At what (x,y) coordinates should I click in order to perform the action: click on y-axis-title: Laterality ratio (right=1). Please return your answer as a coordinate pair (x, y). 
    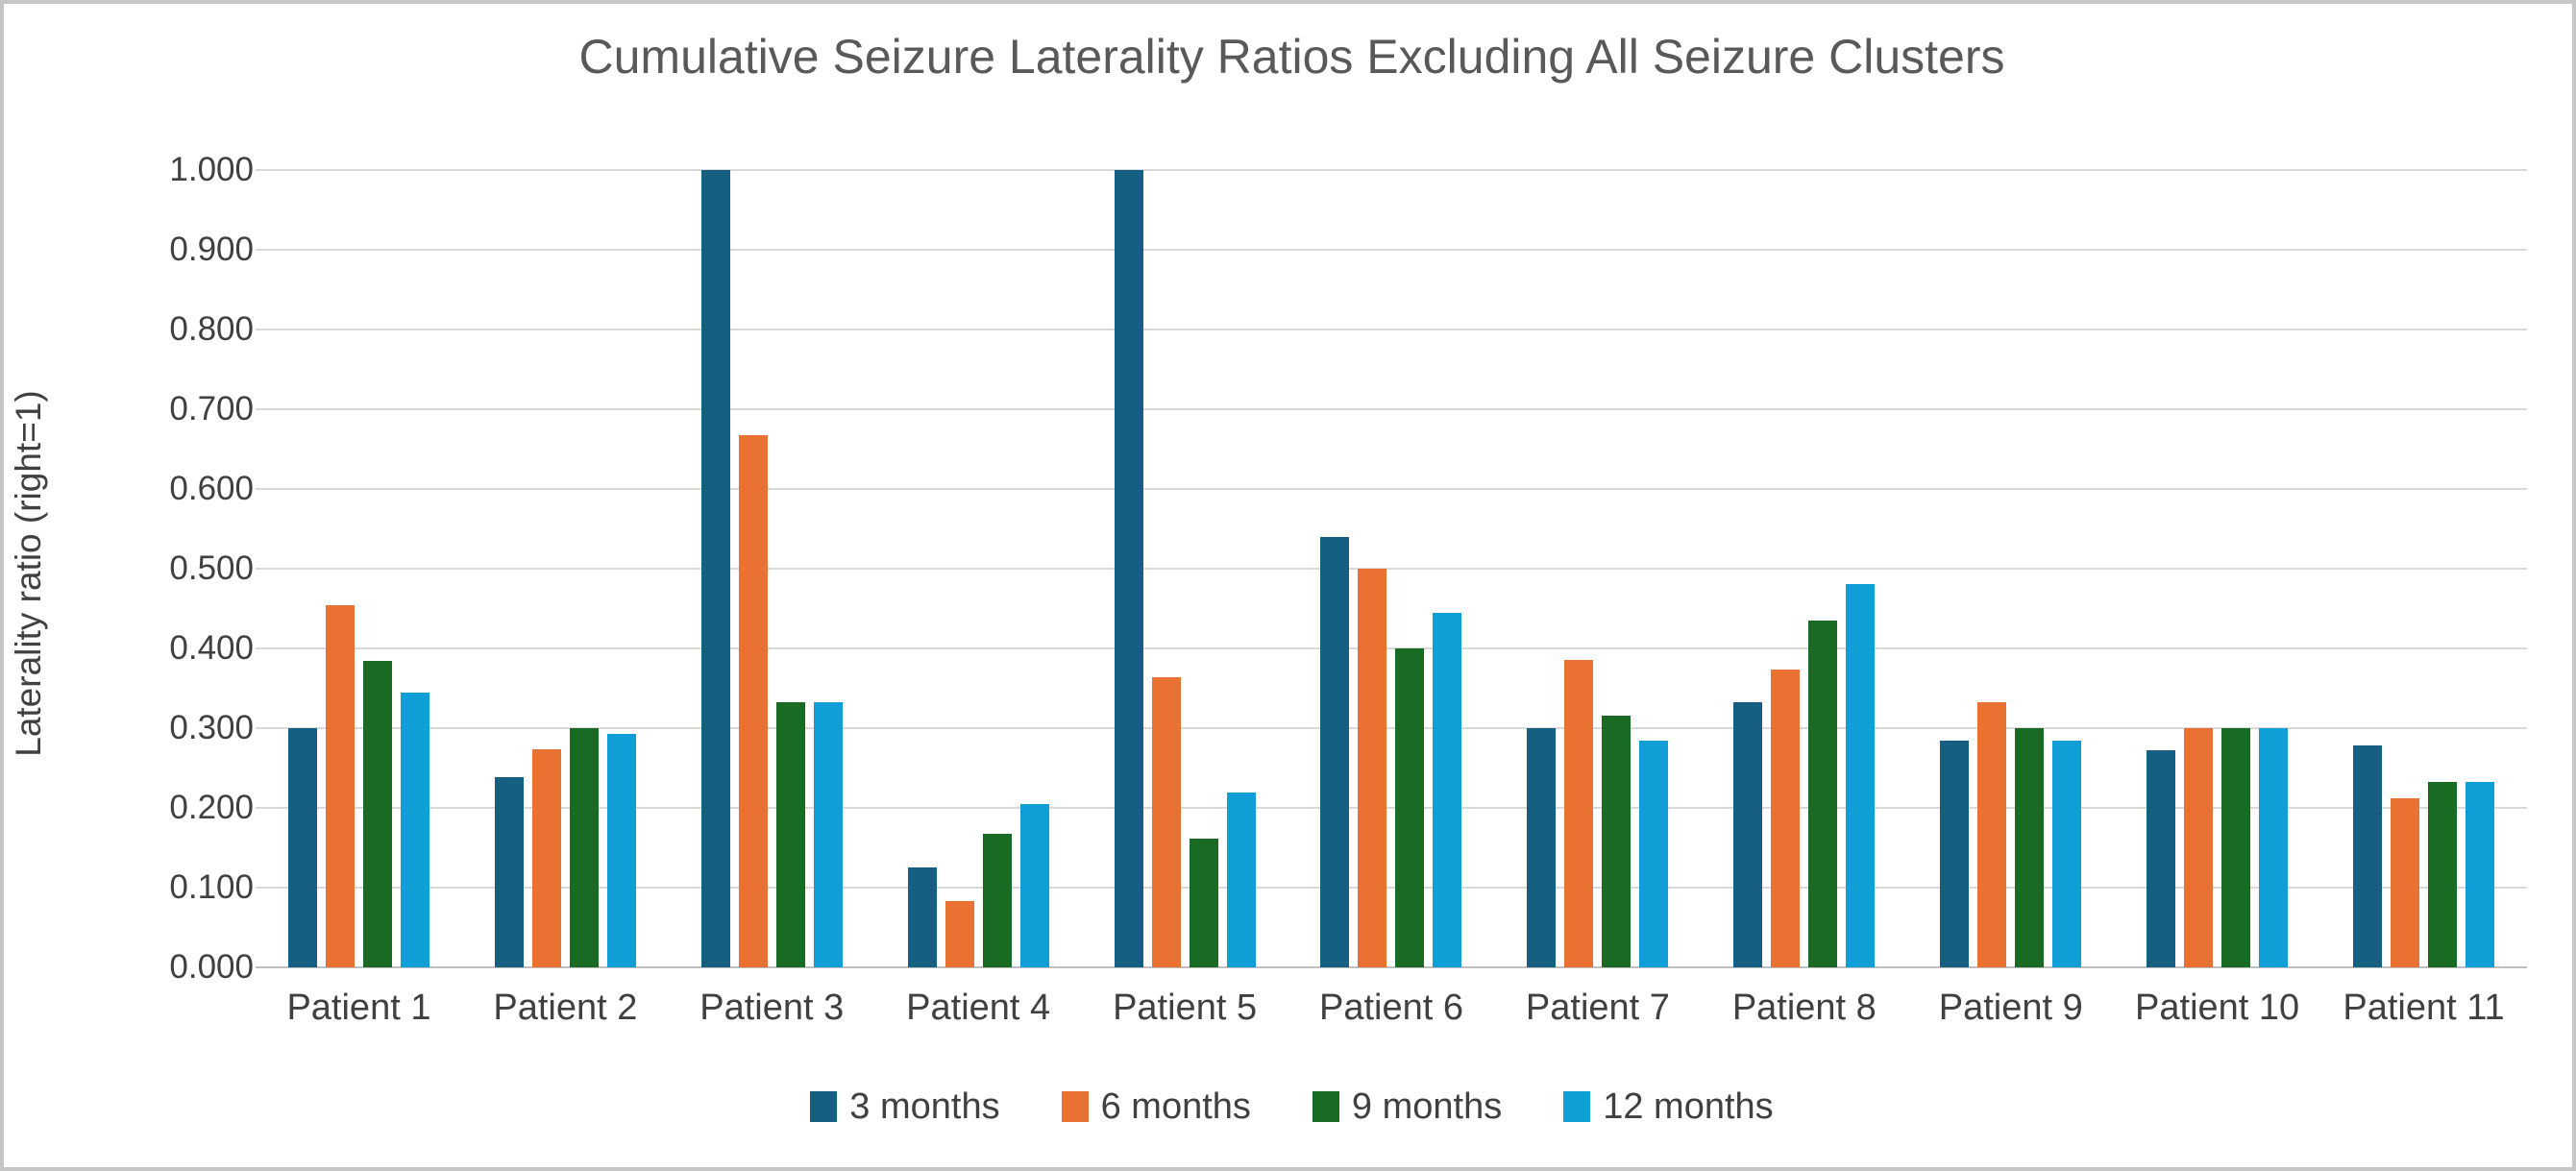
    Looking at the image, I should click on (28, 573).